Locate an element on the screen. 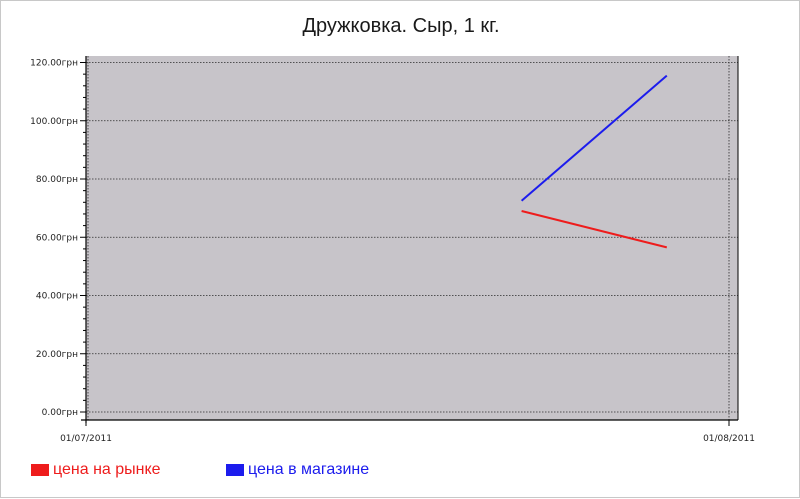 This screenshot has width=800, height=499. legend-item-market: цена на рынке is located at coordinates (96, 470).